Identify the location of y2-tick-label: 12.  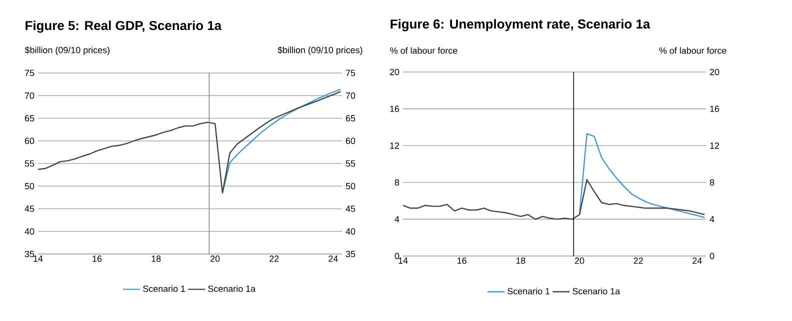
(715, 145).